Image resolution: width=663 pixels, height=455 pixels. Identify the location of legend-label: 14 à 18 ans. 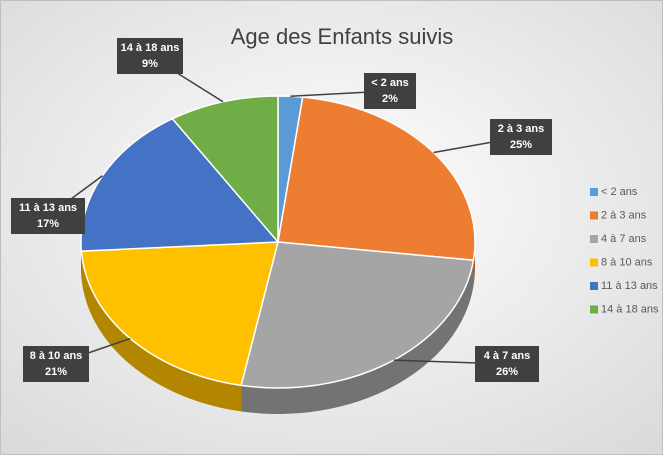
(630, 309).